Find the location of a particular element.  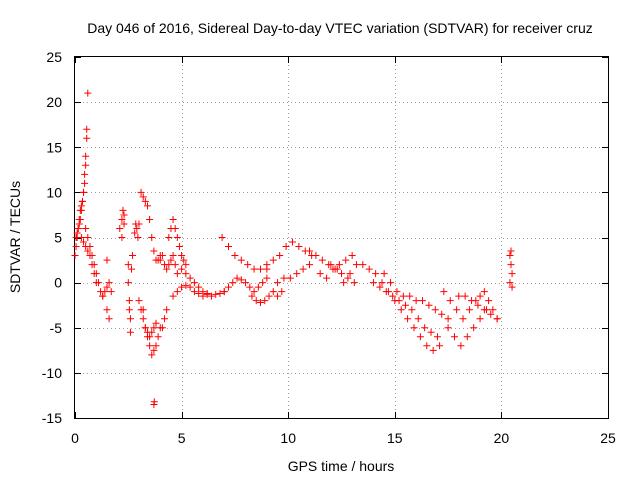

x-tick-label: 15 is located at coordinates (395, 438).